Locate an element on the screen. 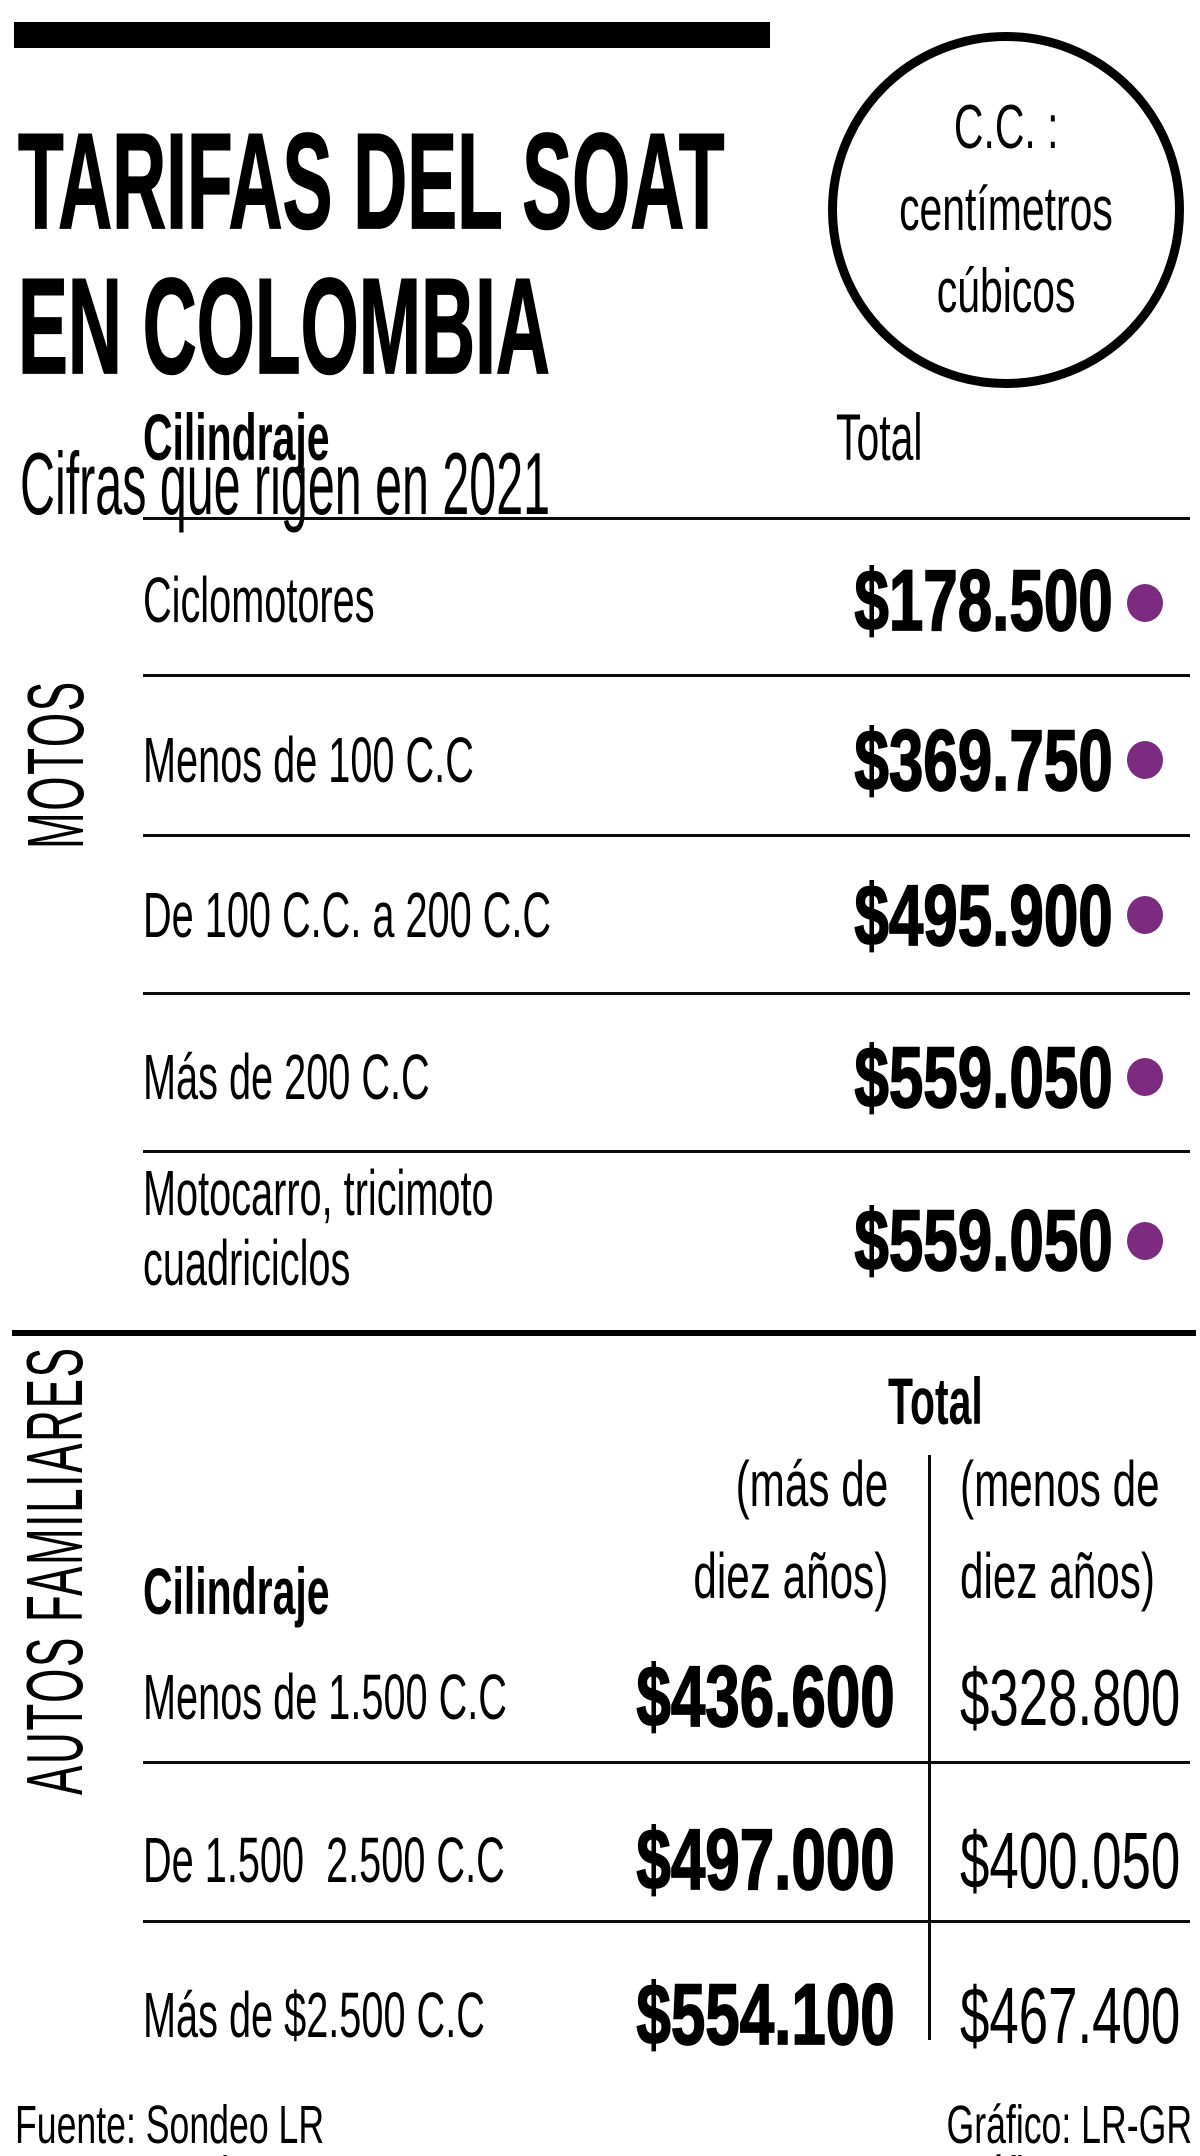  motos-col-total: Total is located at coordinates (879, 437).